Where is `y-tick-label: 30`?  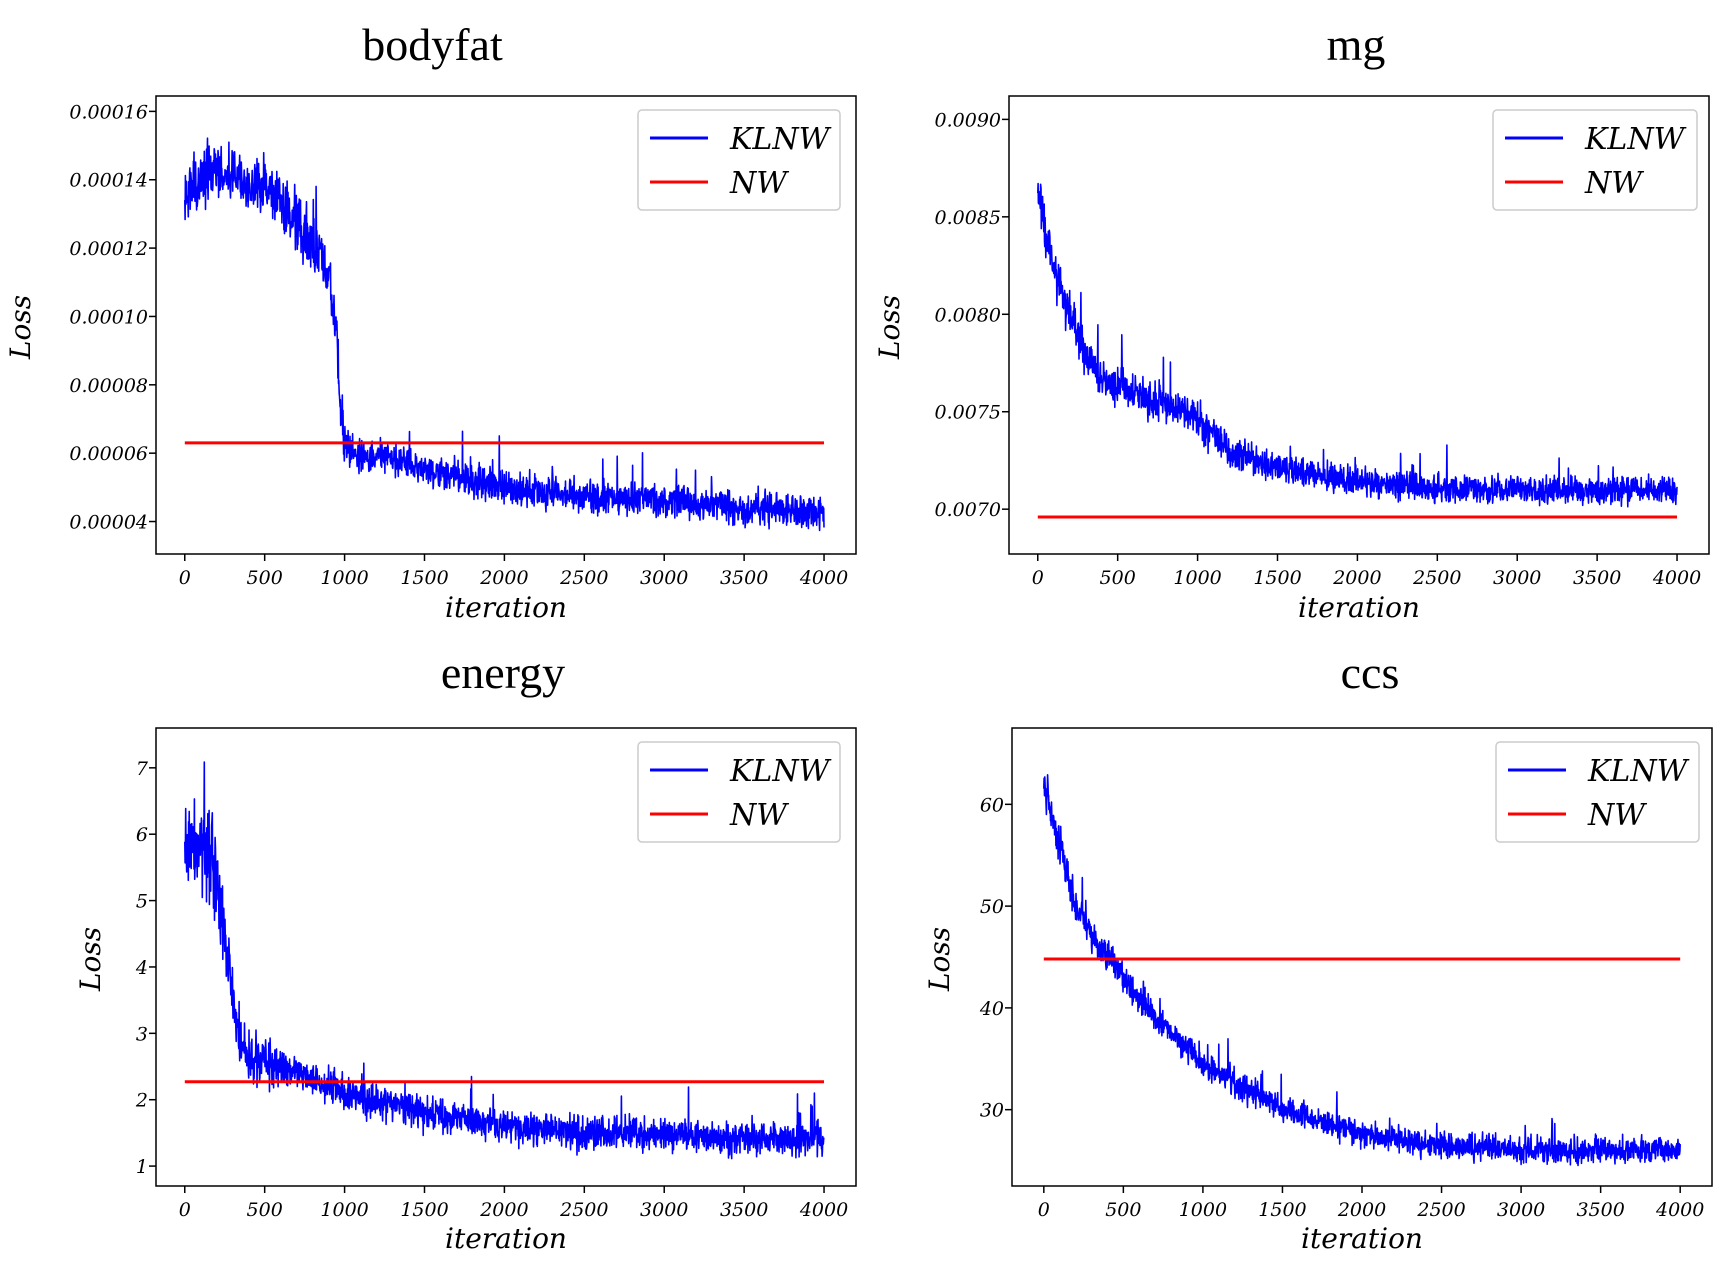 y-tick-label: 30 is located at coordinates (992, 1111).